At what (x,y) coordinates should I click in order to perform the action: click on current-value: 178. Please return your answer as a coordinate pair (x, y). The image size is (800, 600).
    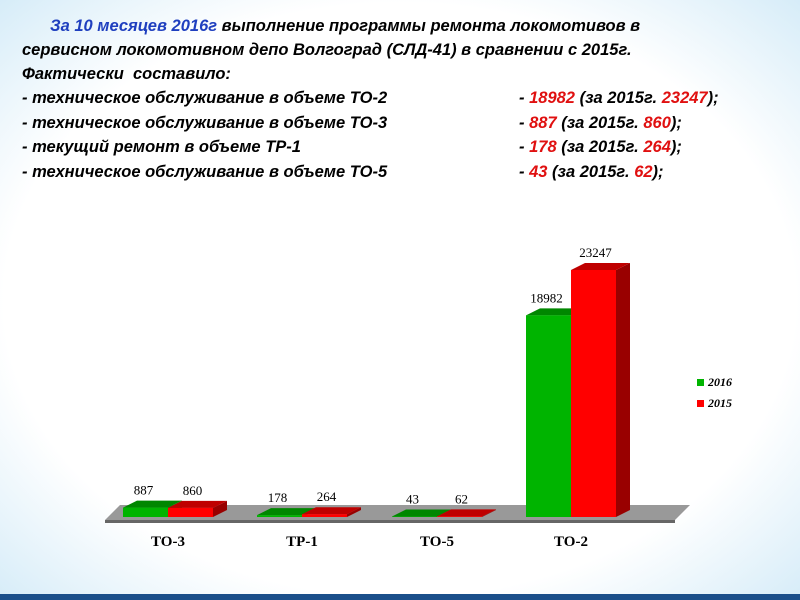
    Looking at the image, I should click on (543, 147).